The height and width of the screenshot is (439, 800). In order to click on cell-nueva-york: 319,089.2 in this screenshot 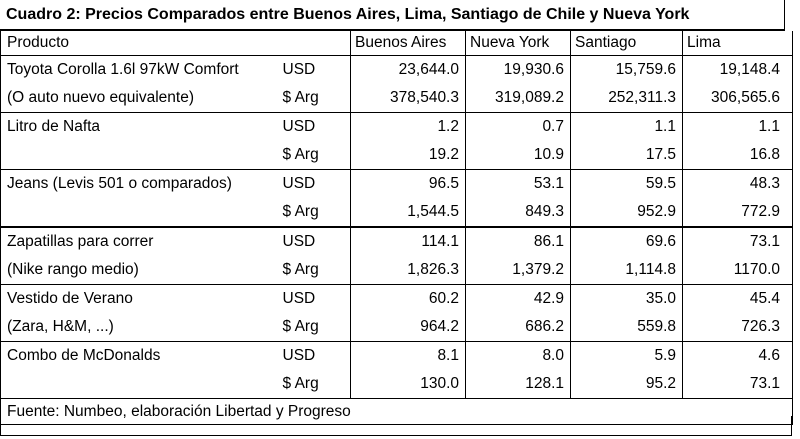, I will do `click(518, 98)`.